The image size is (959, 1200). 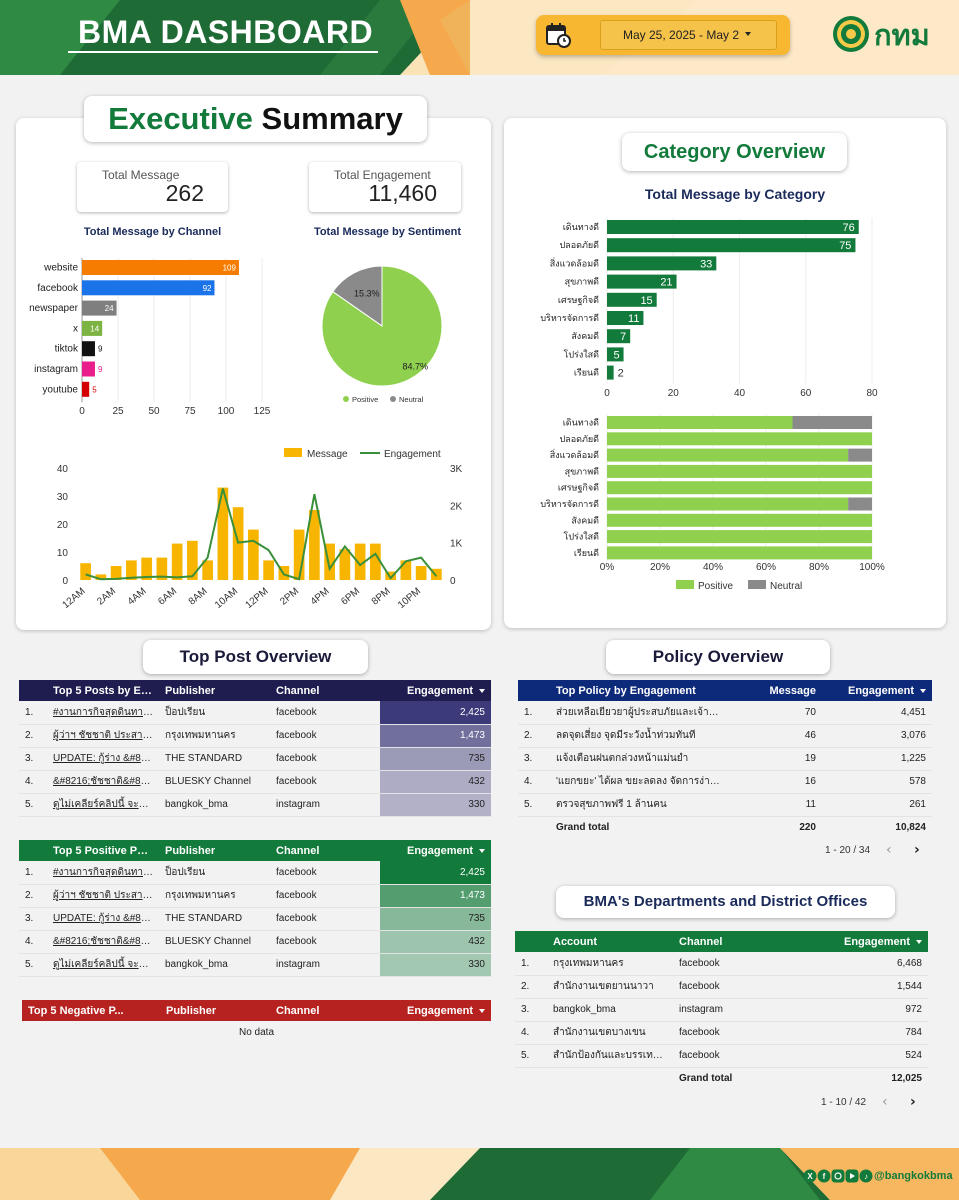 I want to click on y-tick-label: สุขภาพดี, so click(x=582, y=471).